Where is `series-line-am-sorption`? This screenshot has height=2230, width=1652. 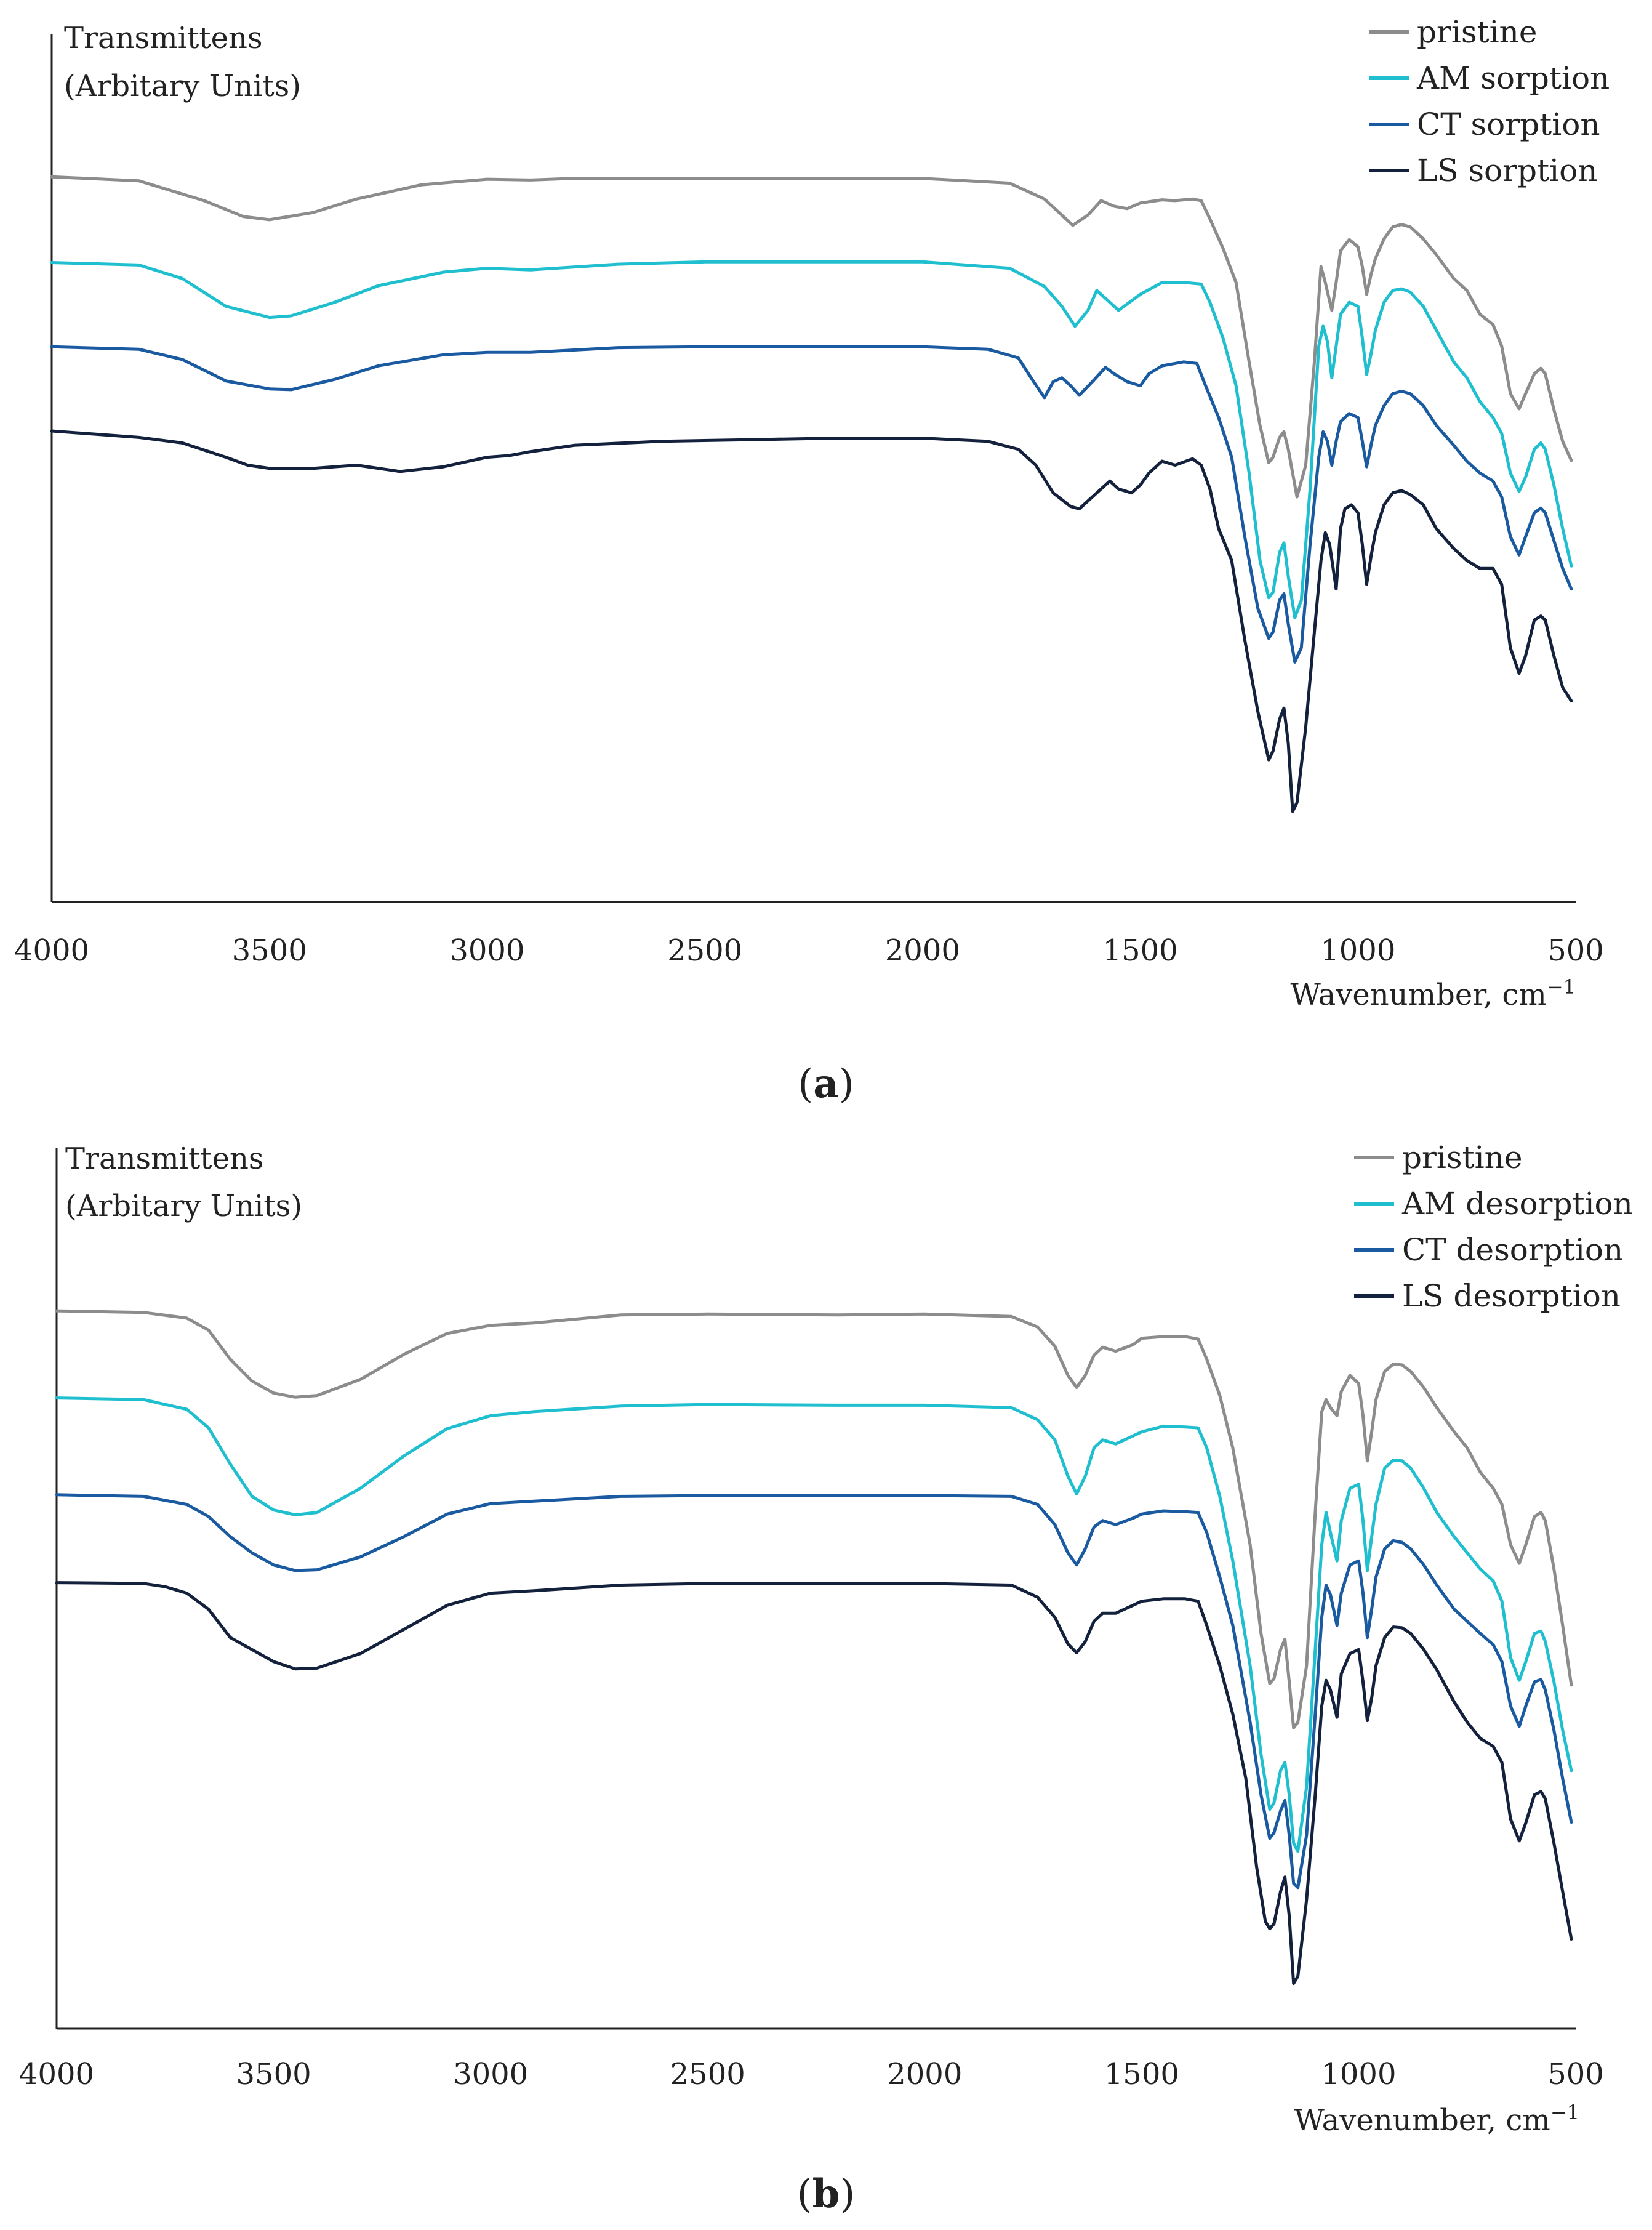
series-line-am-sorption is located at coordinates (811, 439).